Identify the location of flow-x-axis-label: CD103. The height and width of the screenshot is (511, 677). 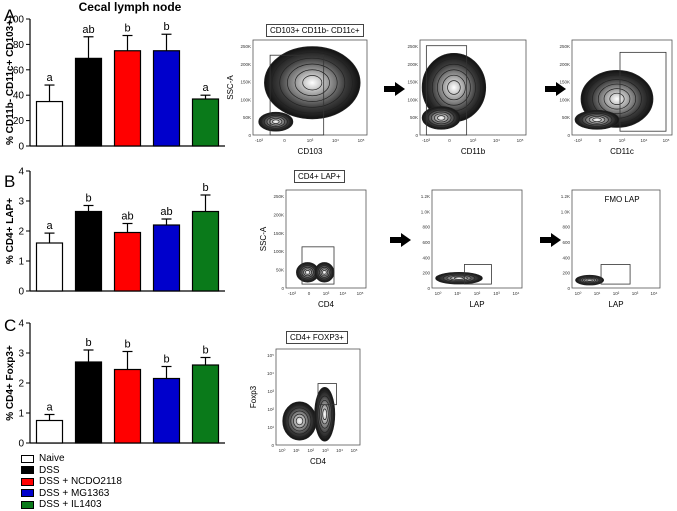
(310, 151).